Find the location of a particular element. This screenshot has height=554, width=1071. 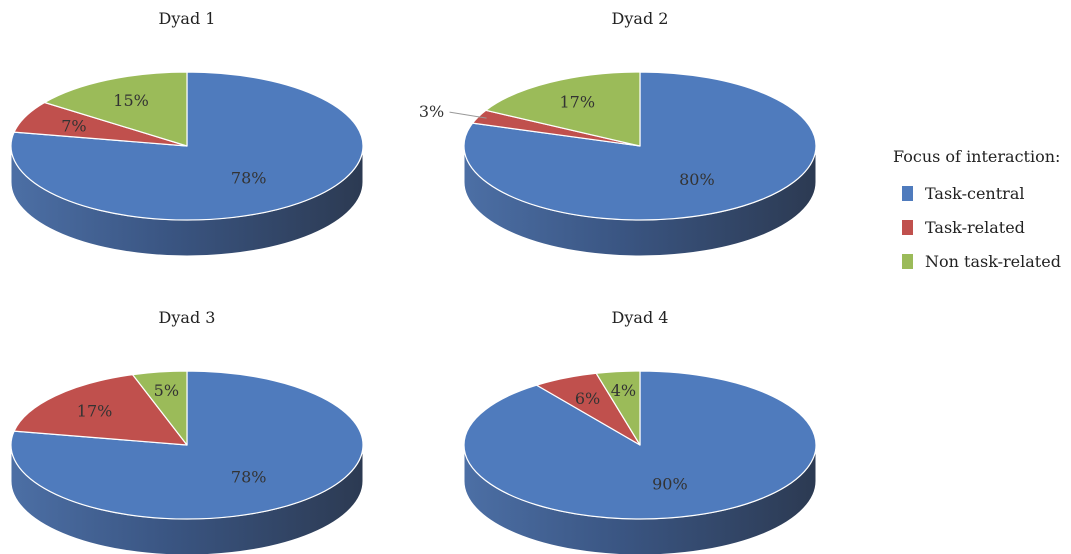

legend-label: Non task-related is located at coordinates (993, 261).